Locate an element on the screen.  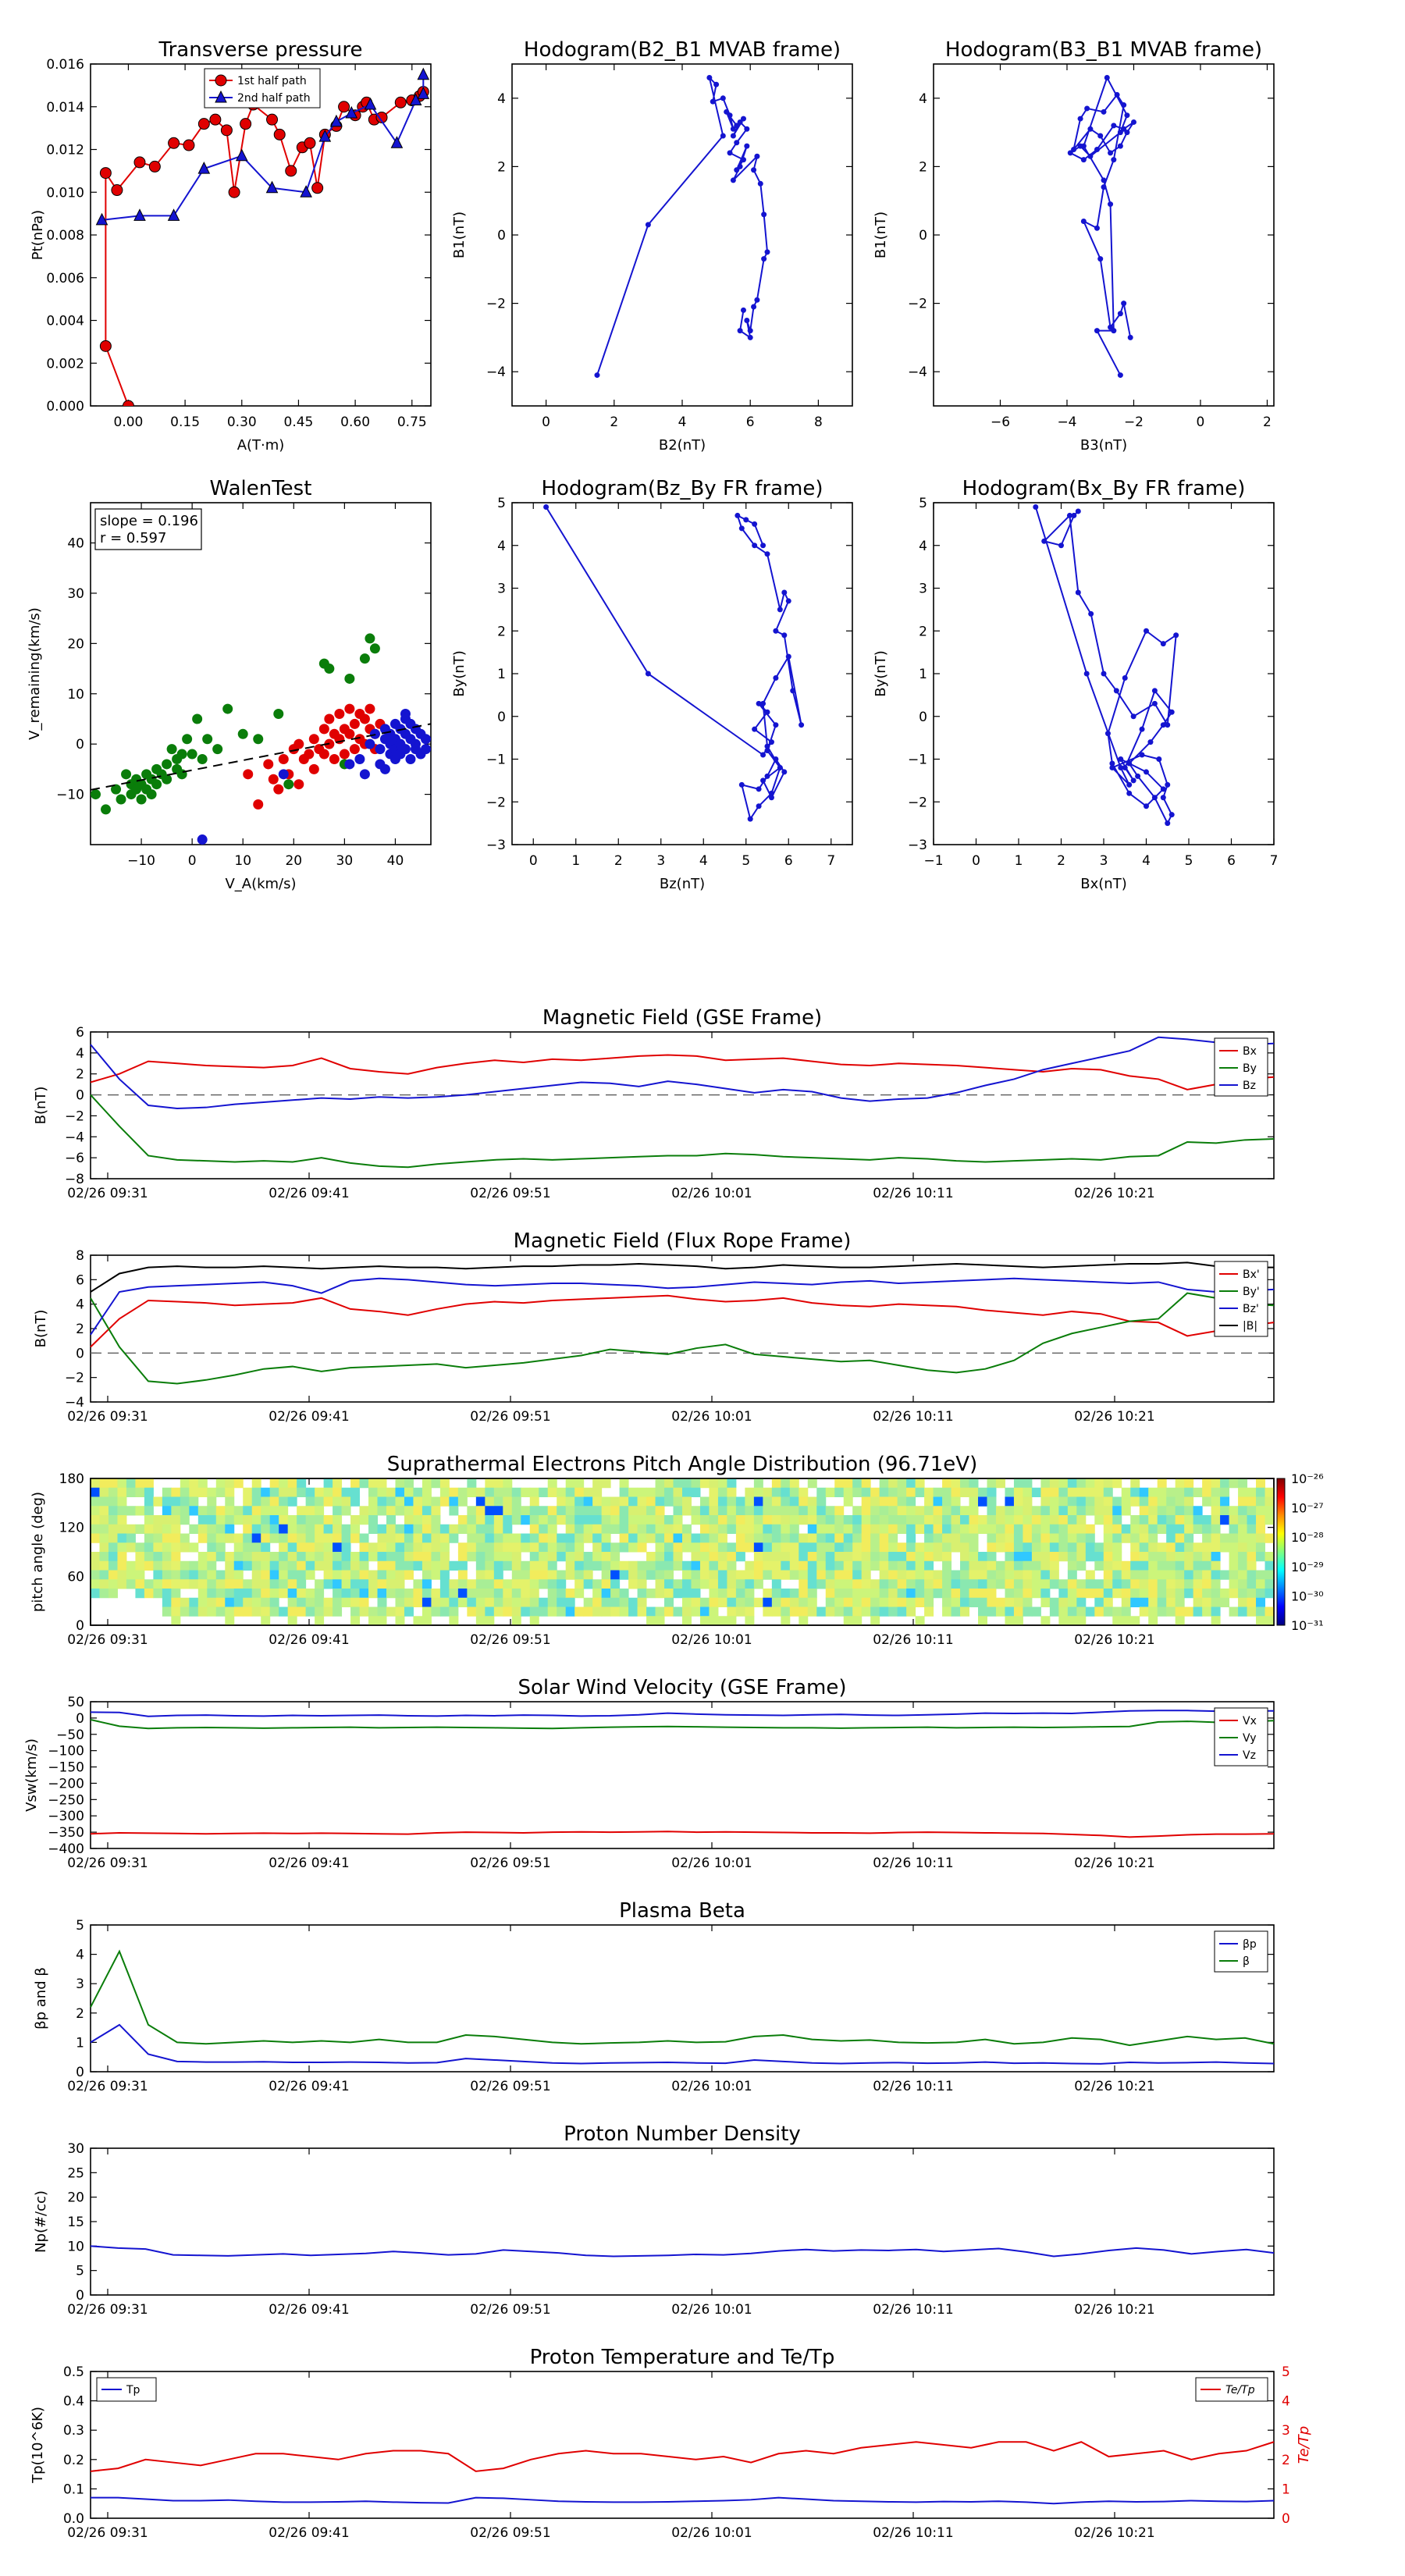
pad-ytick-label: 60 is located at coordinates (76, 1577).